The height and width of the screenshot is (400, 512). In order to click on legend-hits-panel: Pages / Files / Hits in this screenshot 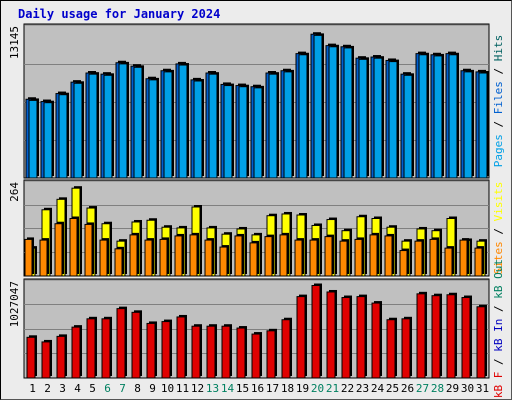, I will do `click(498, 101)`.